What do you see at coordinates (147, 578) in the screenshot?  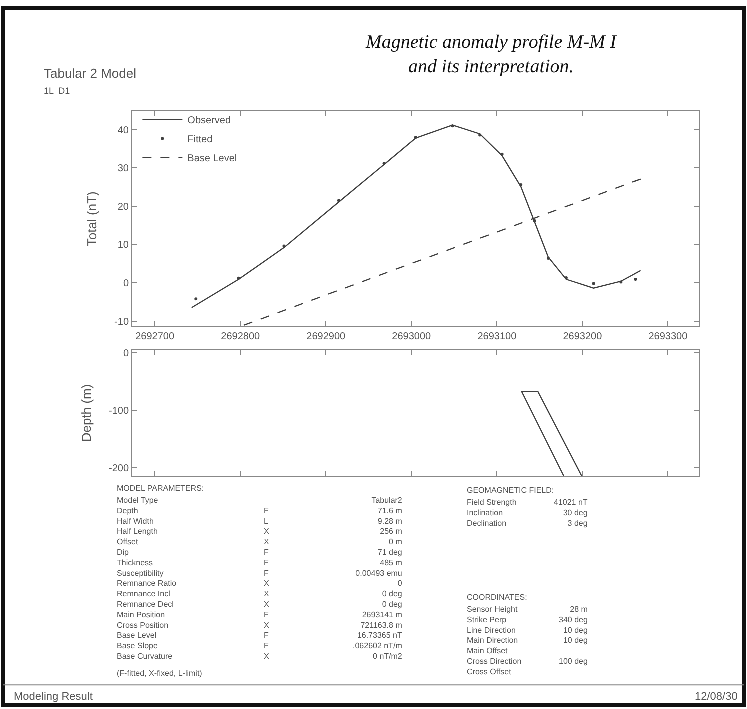 I see `text: Model Type Depth Half Width Half Length Offset Dip Thickness Susceptibility Remnance Ratio Remnance Incl Remnance Decl Main Position Cross Position Base Level Base Slope Base Curvature` at bounding box center [147, 578].